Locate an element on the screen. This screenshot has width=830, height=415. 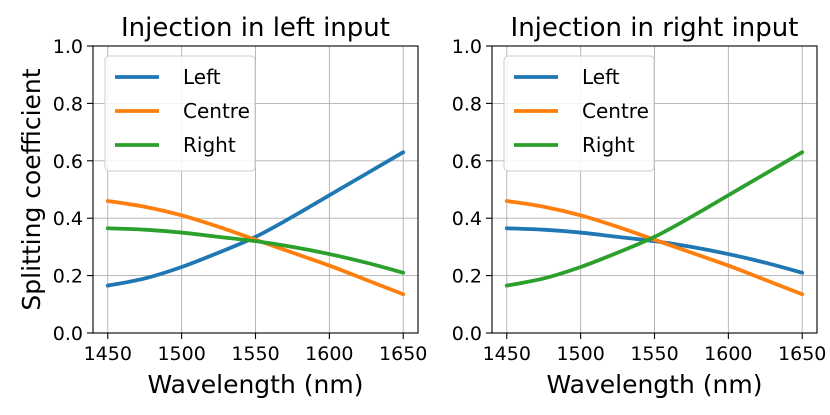
series-line-left is located at coordinates (255, 219).